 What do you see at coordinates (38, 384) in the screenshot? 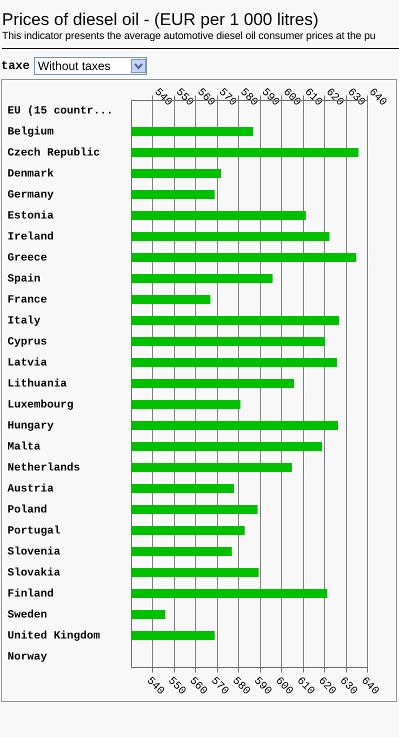
I see `y-tick-label: Lithuania` at bounding box center [38, 384].